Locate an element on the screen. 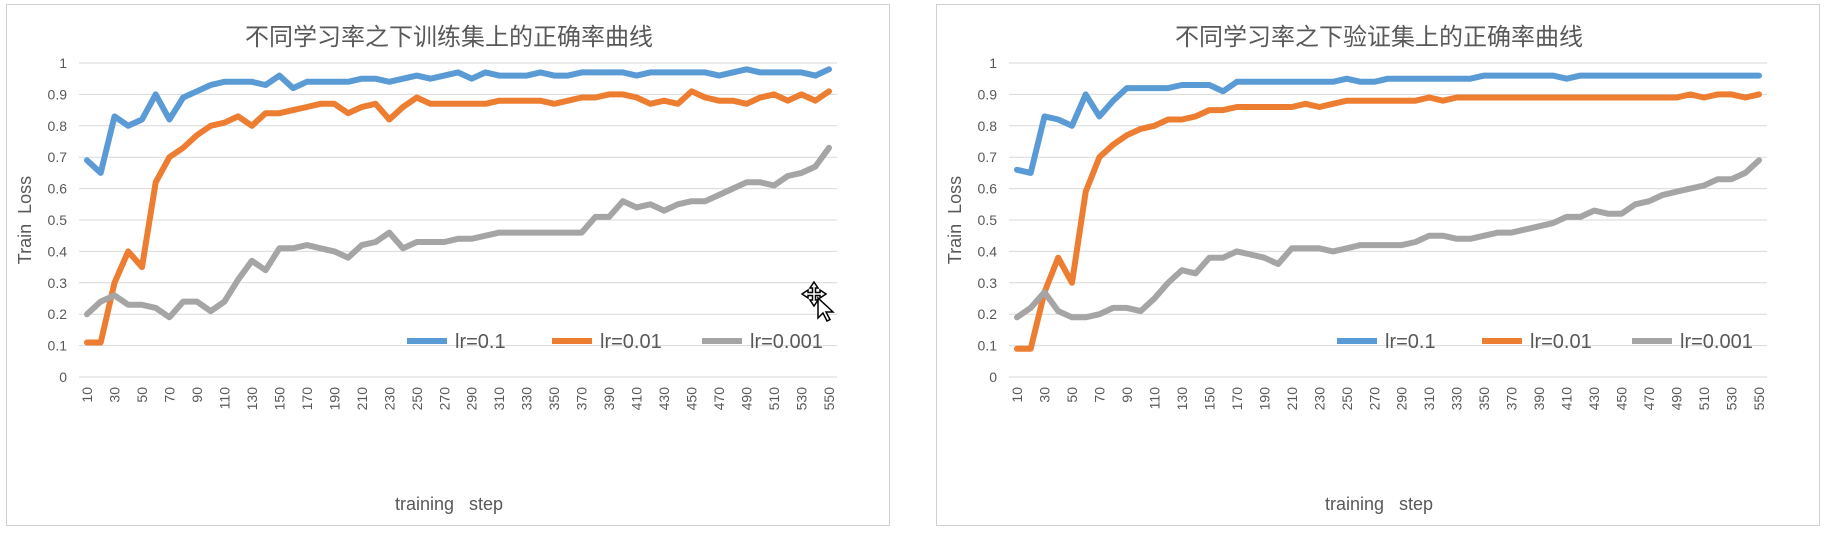 This screenshot has height=534, width=1826. move-cursor-icon is located at coordinates (817, 301).